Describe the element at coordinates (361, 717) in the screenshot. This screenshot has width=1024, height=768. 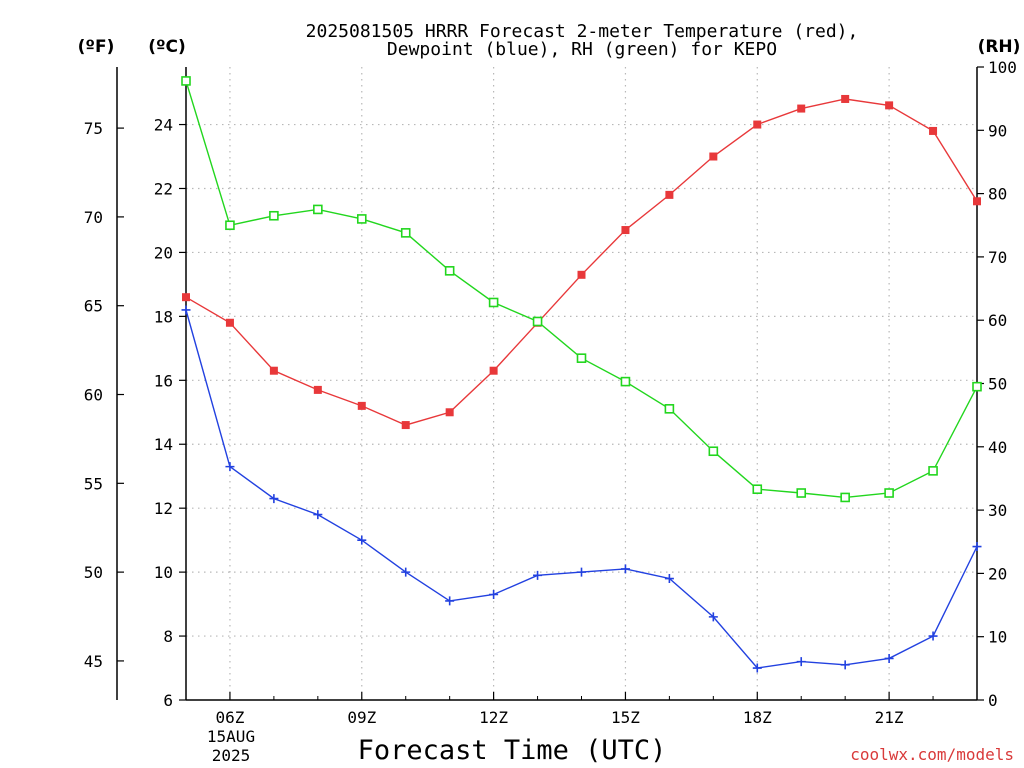
I see `x-tick-label: 09Z` at that location.